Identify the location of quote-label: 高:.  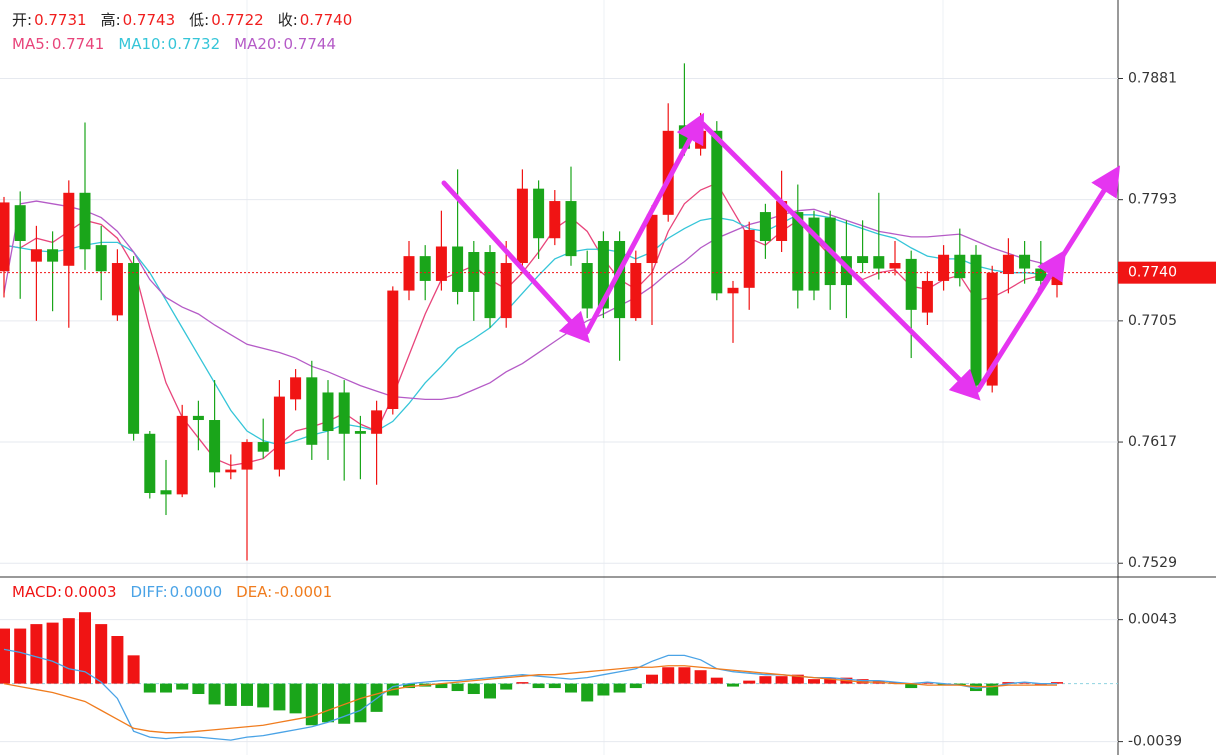
(110, 20).